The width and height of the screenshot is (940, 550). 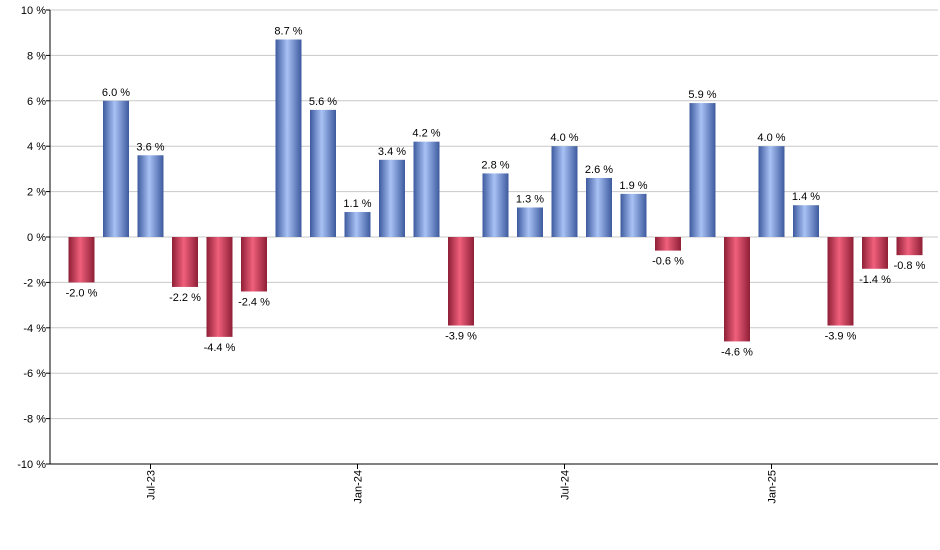 I want to click on bar-value-label: -4.4 %, so click(x=220, y=348).